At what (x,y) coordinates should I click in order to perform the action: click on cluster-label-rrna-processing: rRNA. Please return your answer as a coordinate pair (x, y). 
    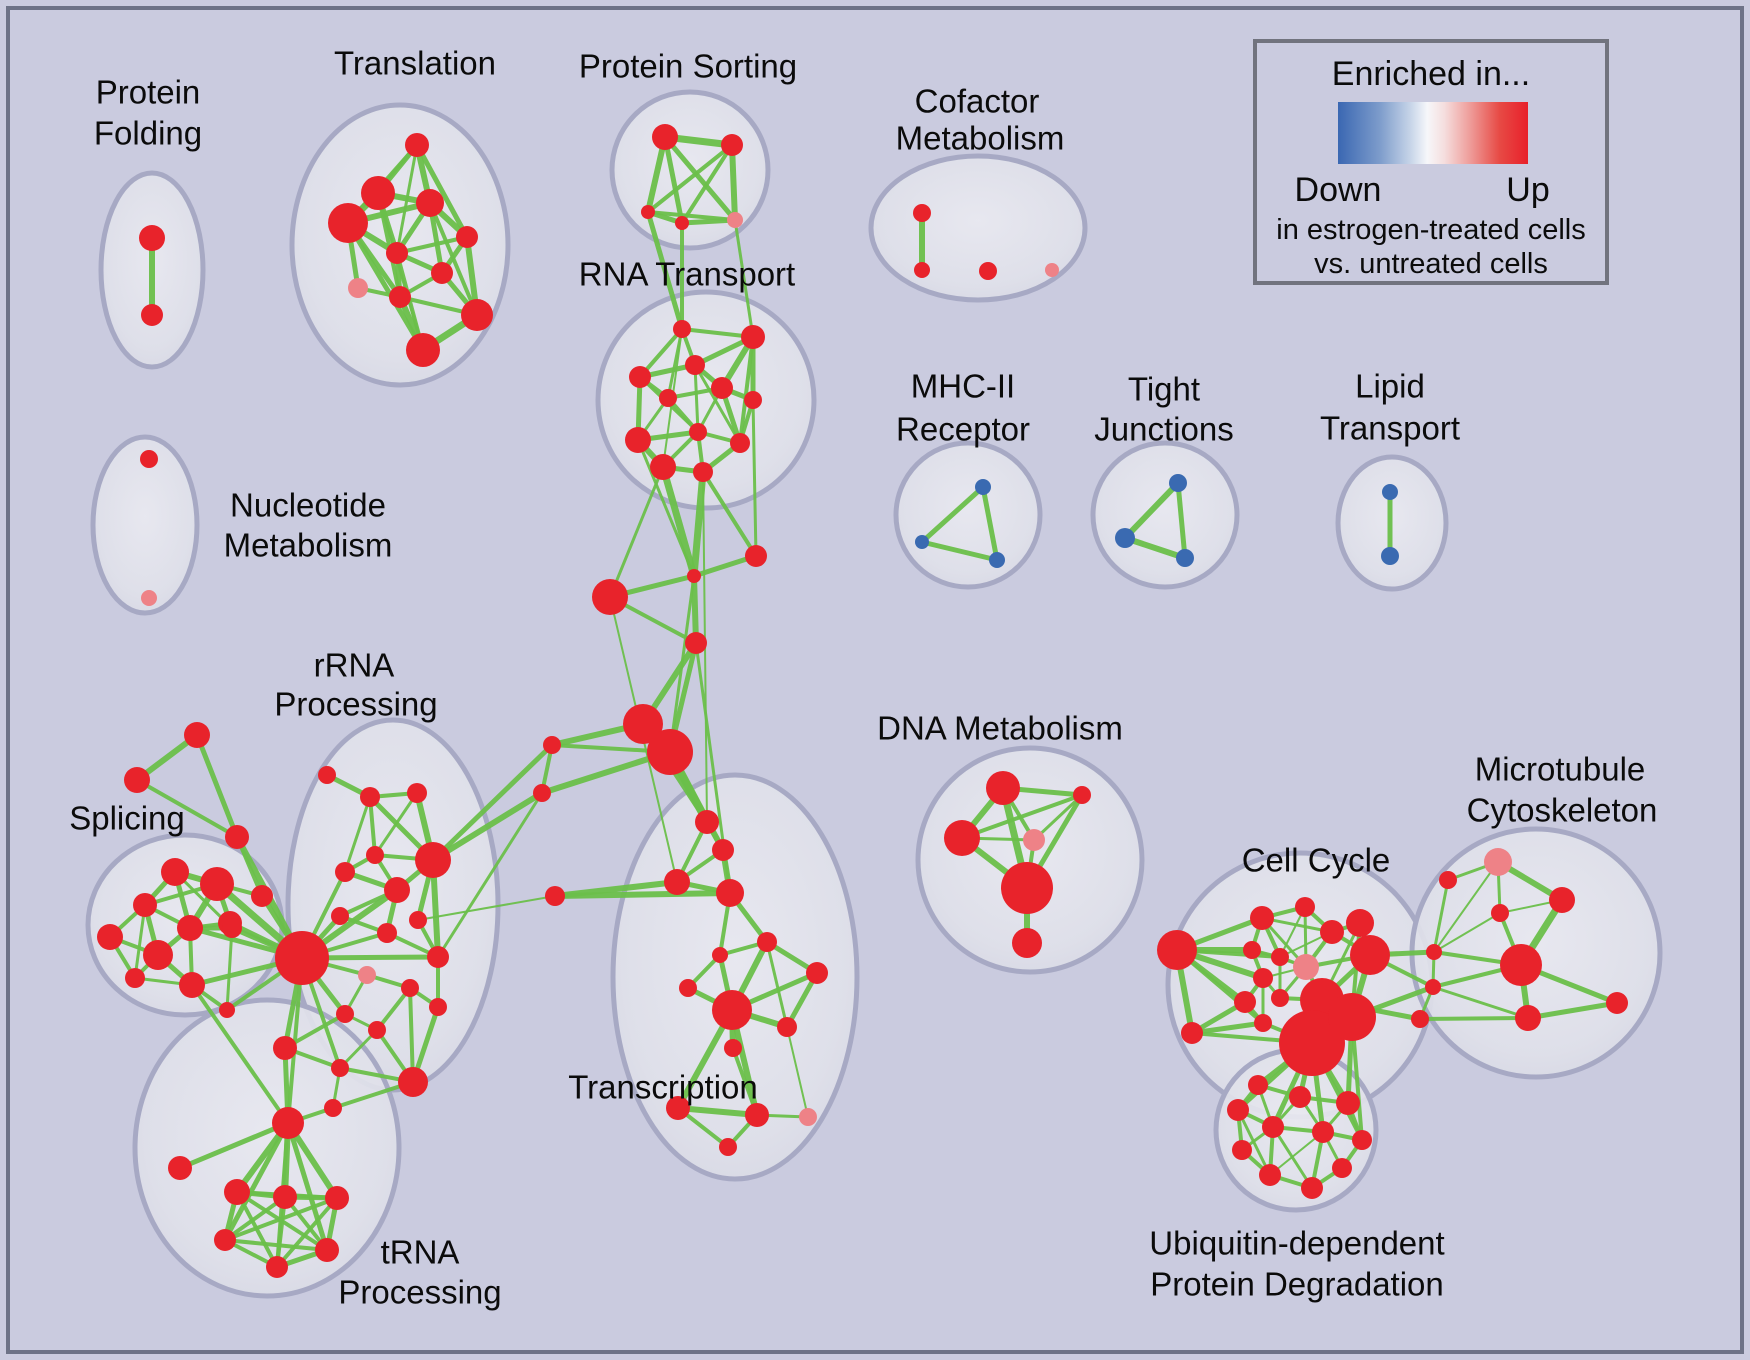
    Looking at the image, I should click on (354, 665).